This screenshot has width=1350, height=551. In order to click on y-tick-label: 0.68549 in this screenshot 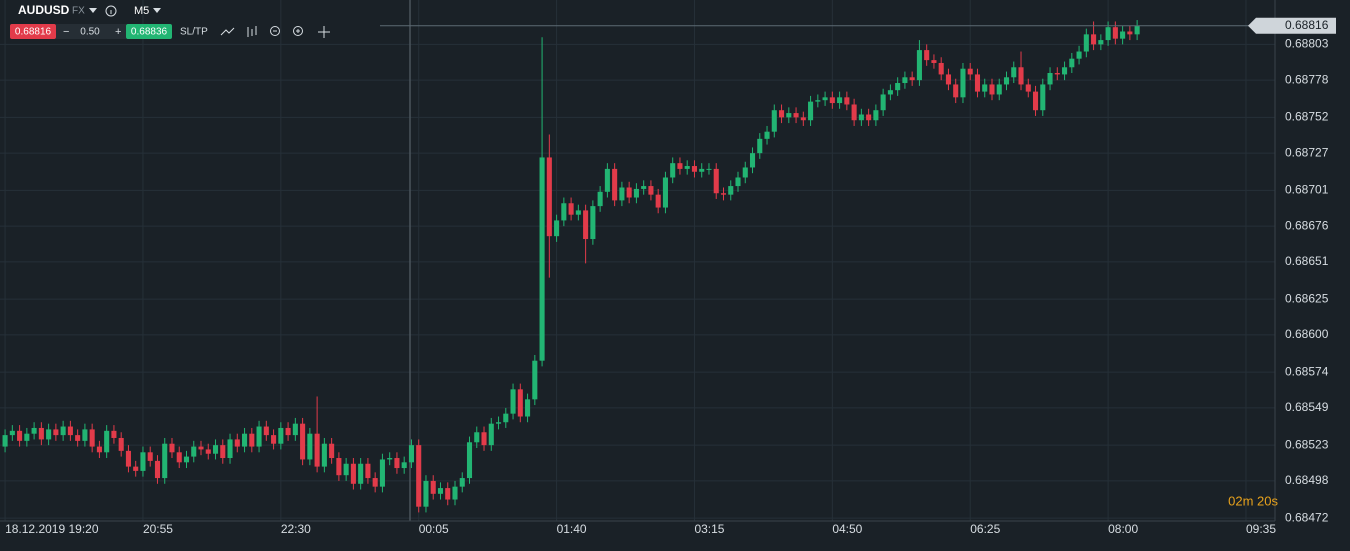, I will do `click(1307, 407)`.